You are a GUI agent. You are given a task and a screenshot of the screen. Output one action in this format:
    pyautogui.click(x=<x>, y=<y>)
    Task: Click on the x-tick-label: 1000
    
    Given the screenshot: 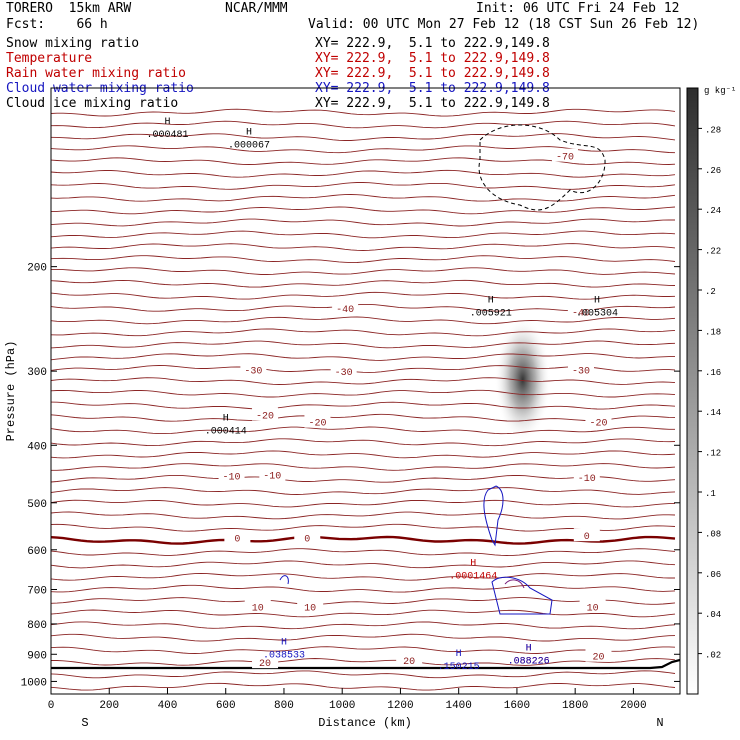 What is the action you would take?
    pyautogui.click(x=342, y=706)
    